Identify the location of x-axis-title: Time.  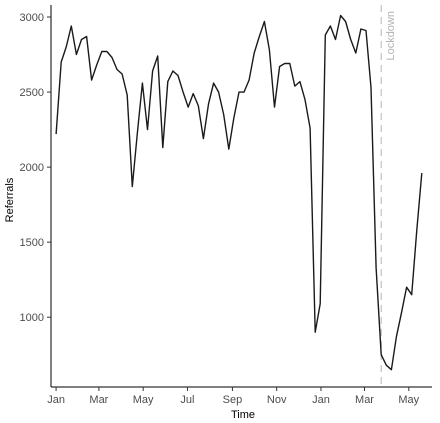
(243, 415).